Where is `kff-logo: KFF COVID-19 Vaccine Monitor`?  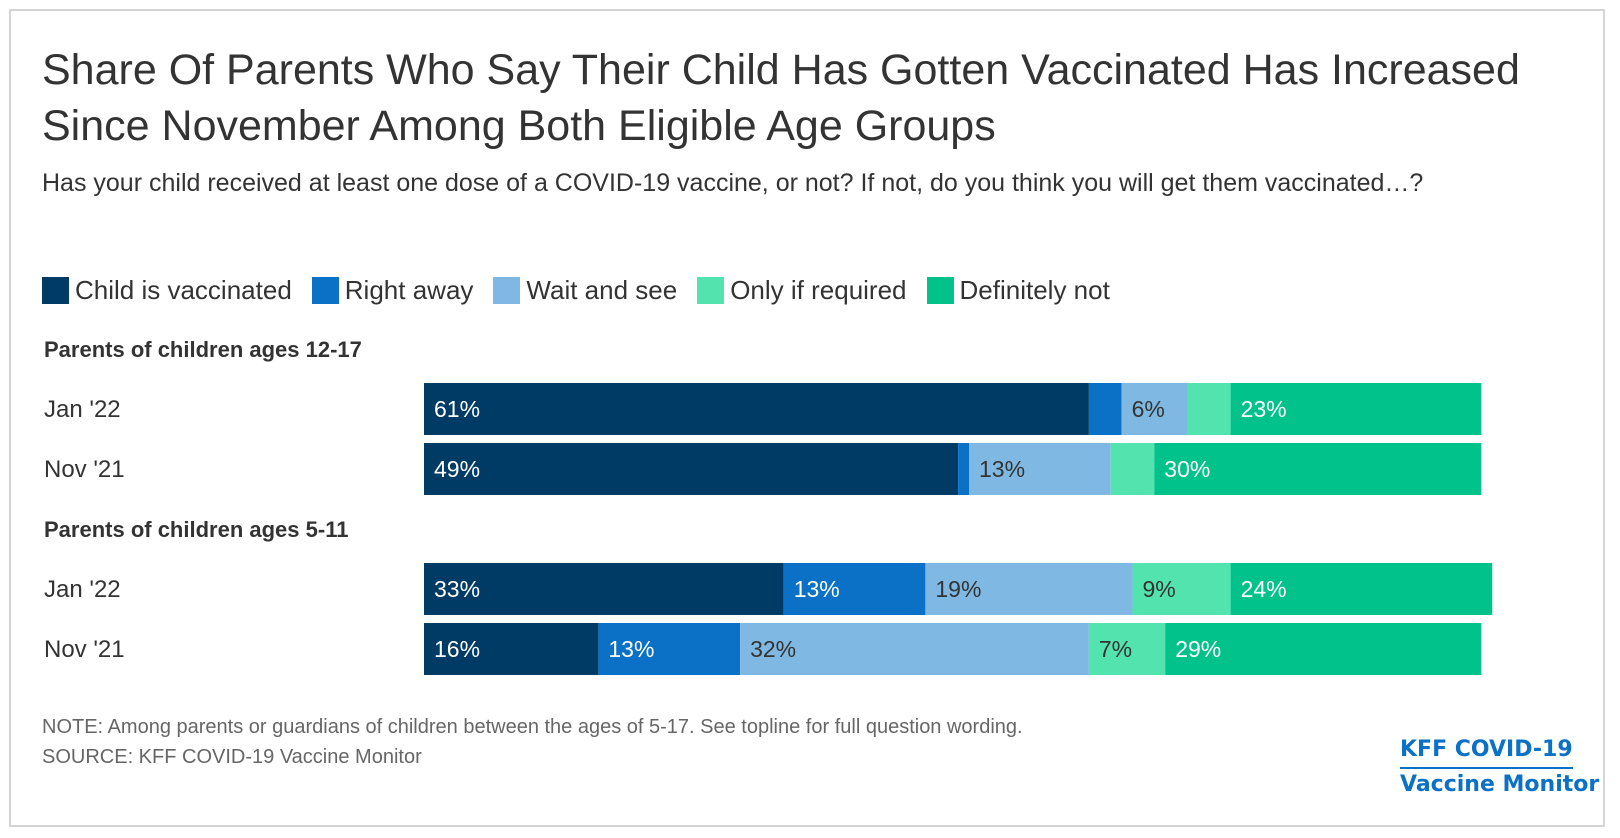 kff-logo: KFF COVID-19 Vaccine Monitor is located at coordinates (1499, 767).